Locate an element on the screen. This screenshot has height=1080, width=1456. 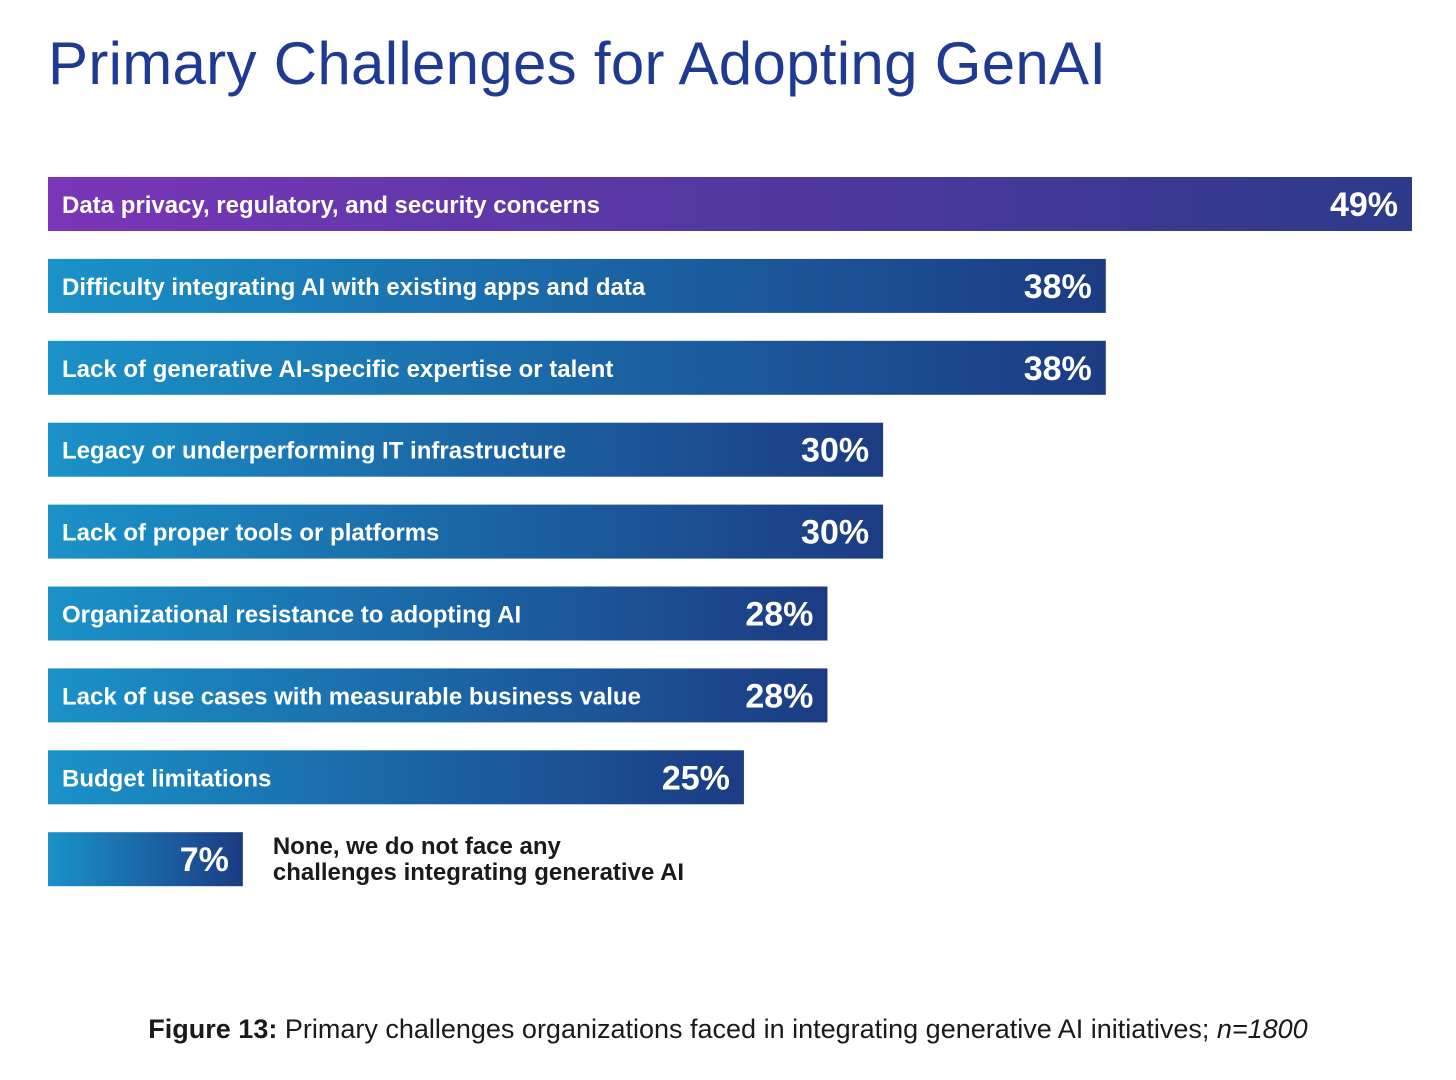
outside-label-line-1: None, we do not face any is located at coordinates (417, 846).